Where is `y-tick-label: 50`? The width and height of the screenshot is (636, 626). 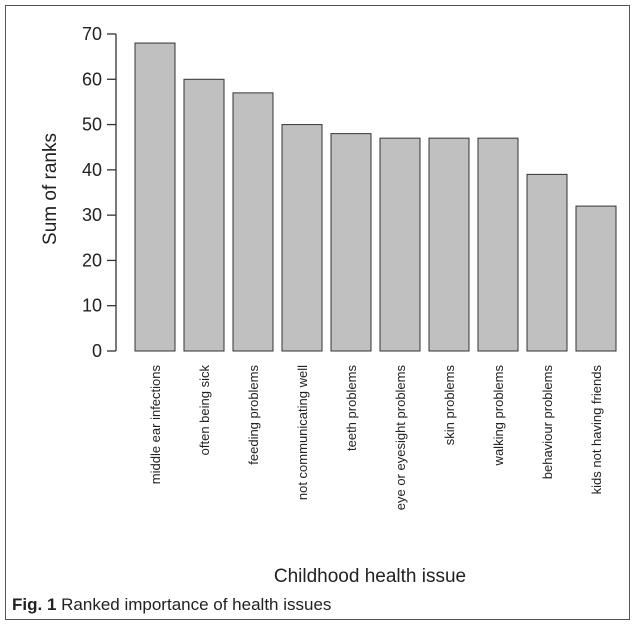 y-tick-label: 50 is located at coordinates (92, 125).